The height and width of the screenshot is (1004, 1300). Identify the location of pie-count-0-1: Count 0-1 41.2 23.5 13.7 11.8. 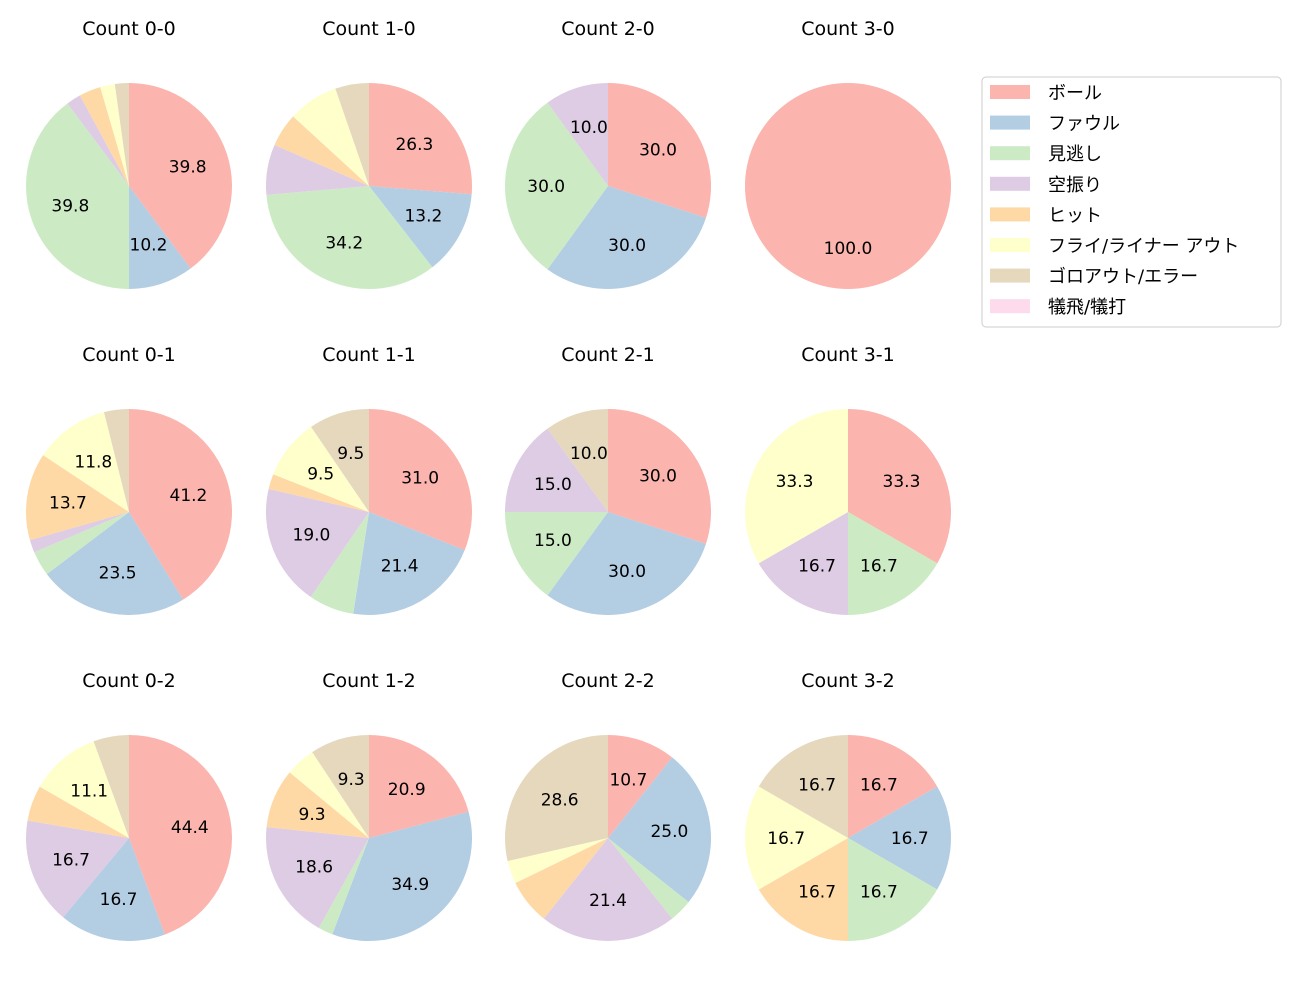
(129, 479).